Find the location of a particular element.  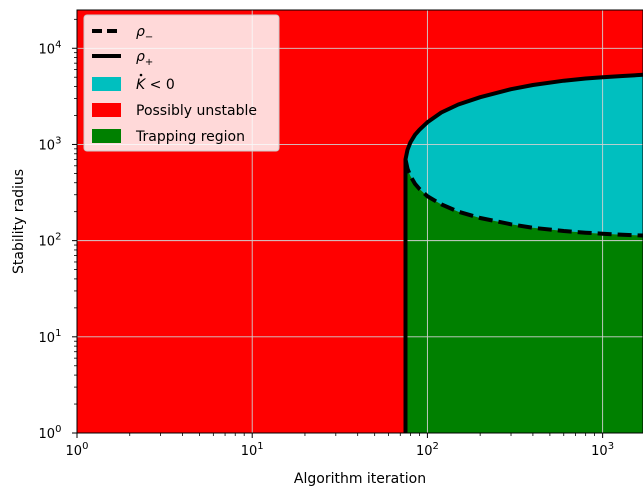

x-tick-label: 10¹ is located at coordinates (252, 450).